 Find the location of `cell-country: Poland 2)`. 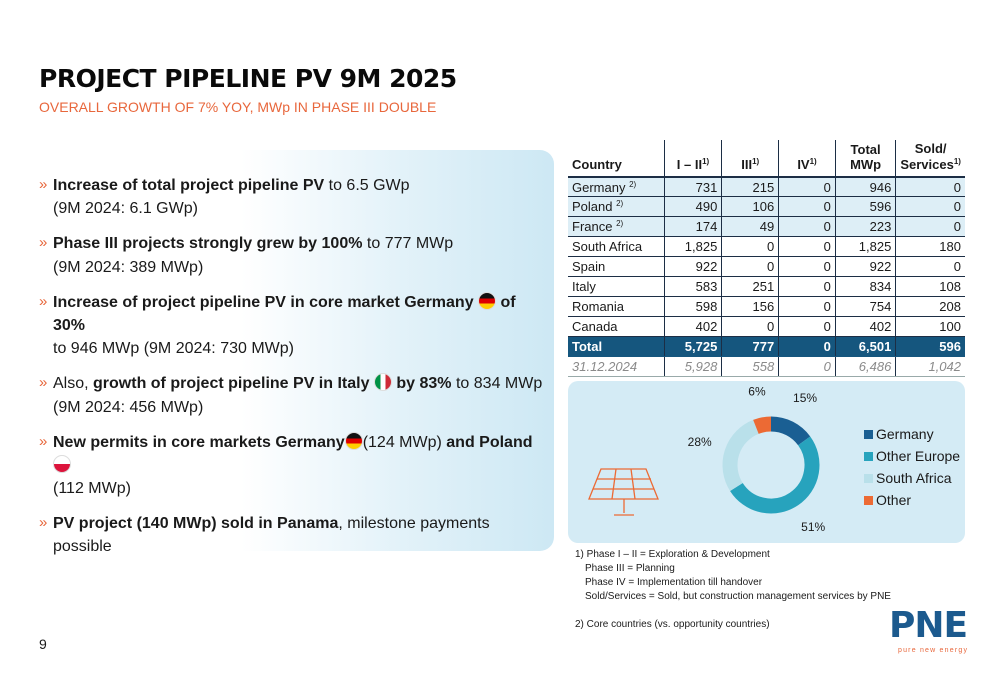

cell-country: Poland 2) is located at coordinates (616, 207).